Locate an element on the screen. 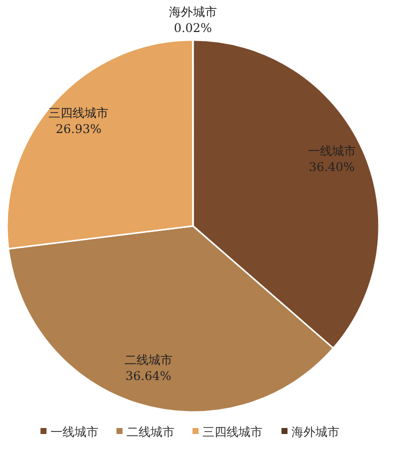 Image resolution: width=398 pixels, height=450 pixels. data-label: 36.64% is located at coordinates (148, 375).